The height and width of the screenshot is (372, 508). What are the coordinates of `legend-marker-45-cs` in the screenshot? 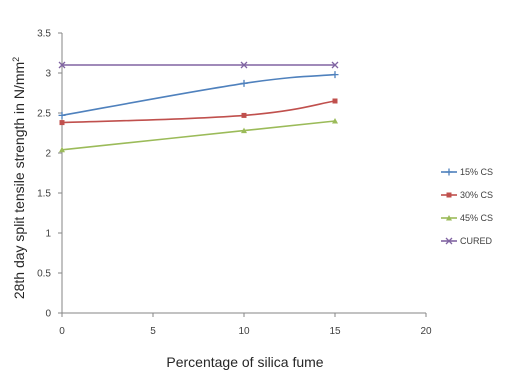 It's located at (449, 218).